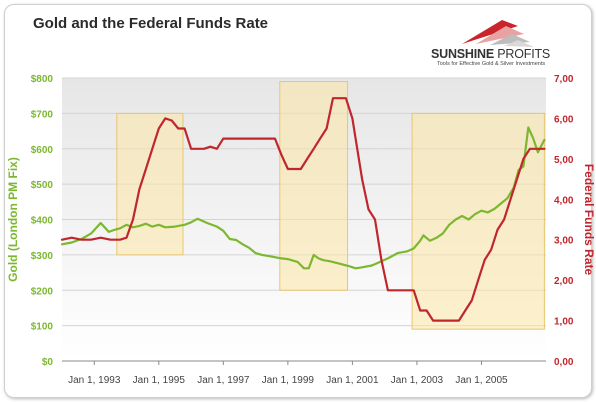 This screenshot has width=596, height=402. I want to click on left-axis-title: Gold (London PM Fix), so click(13, 219).